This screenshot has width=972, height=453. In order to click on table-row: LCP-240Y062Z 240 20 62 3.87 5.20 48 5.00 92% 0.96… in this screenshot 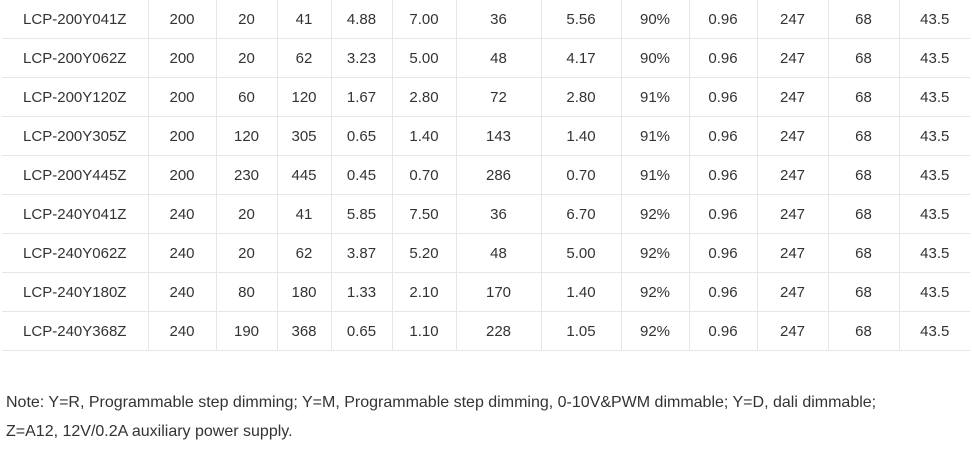, I will do `click(486, 253)`.